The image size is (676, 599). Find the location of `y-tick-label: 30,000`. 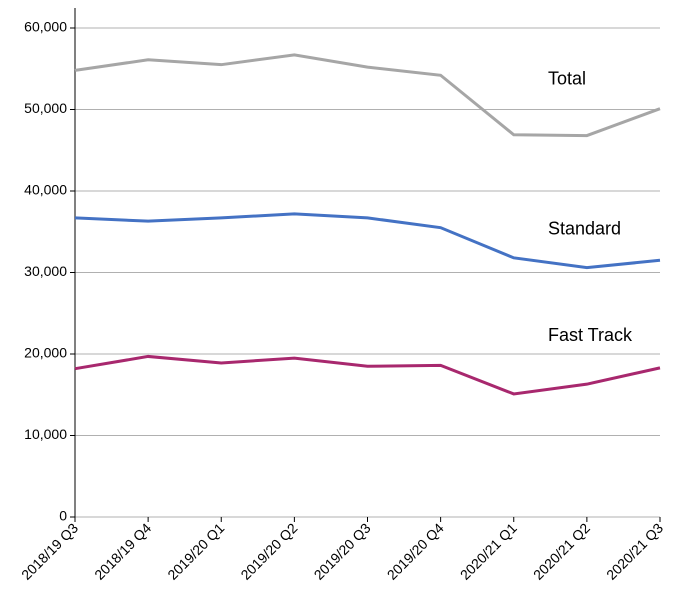

y-tick-label: 30,000 is located at coordinates (45, 271).